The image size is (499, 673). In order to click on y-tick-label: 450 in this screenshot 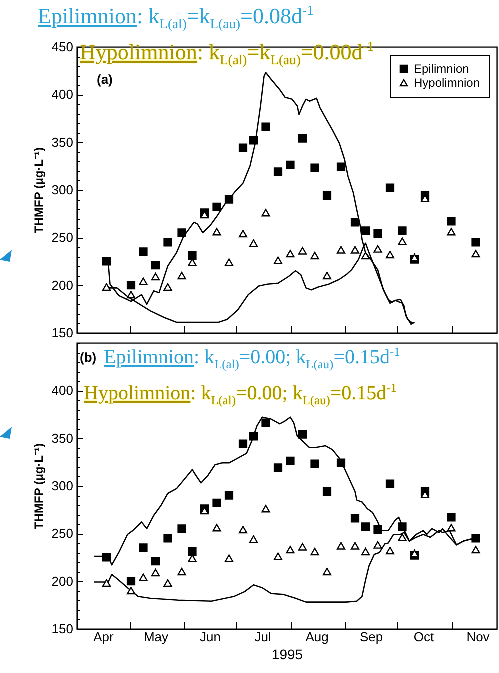, I will do `click(63, 47)`.